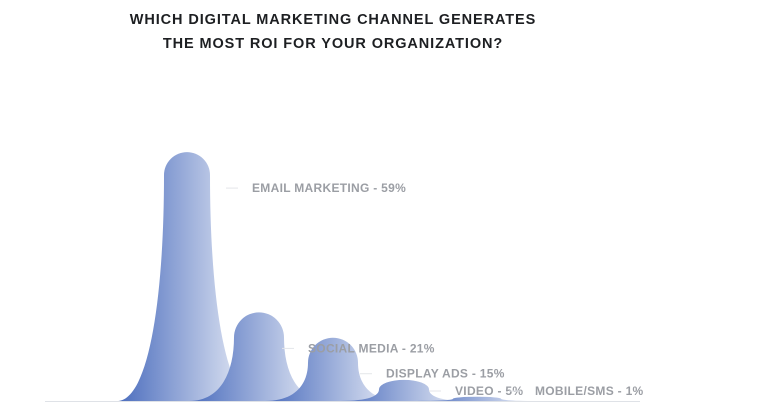 The height and width of the screenshot is (403, 762). I want to click on peak-label: VIDEO - 5%, so click(489, 391).